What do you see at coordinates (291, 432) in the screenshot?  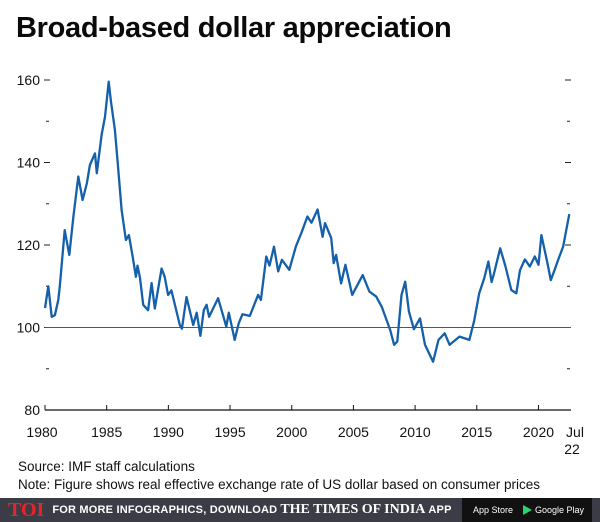 I see `x-tick-label: 2000` at bounding box center [291, 432].